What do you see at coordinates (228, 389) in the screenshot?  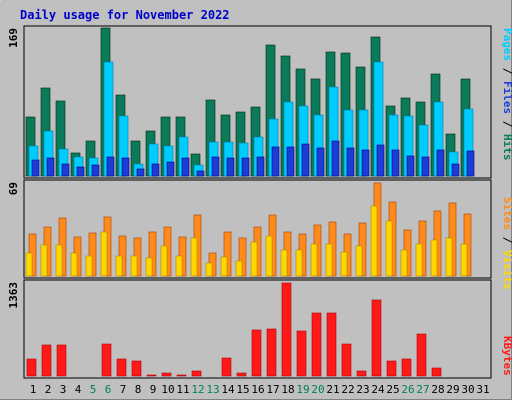 I see `x-tick-label-14: 14` at bounding box center [228, 389].